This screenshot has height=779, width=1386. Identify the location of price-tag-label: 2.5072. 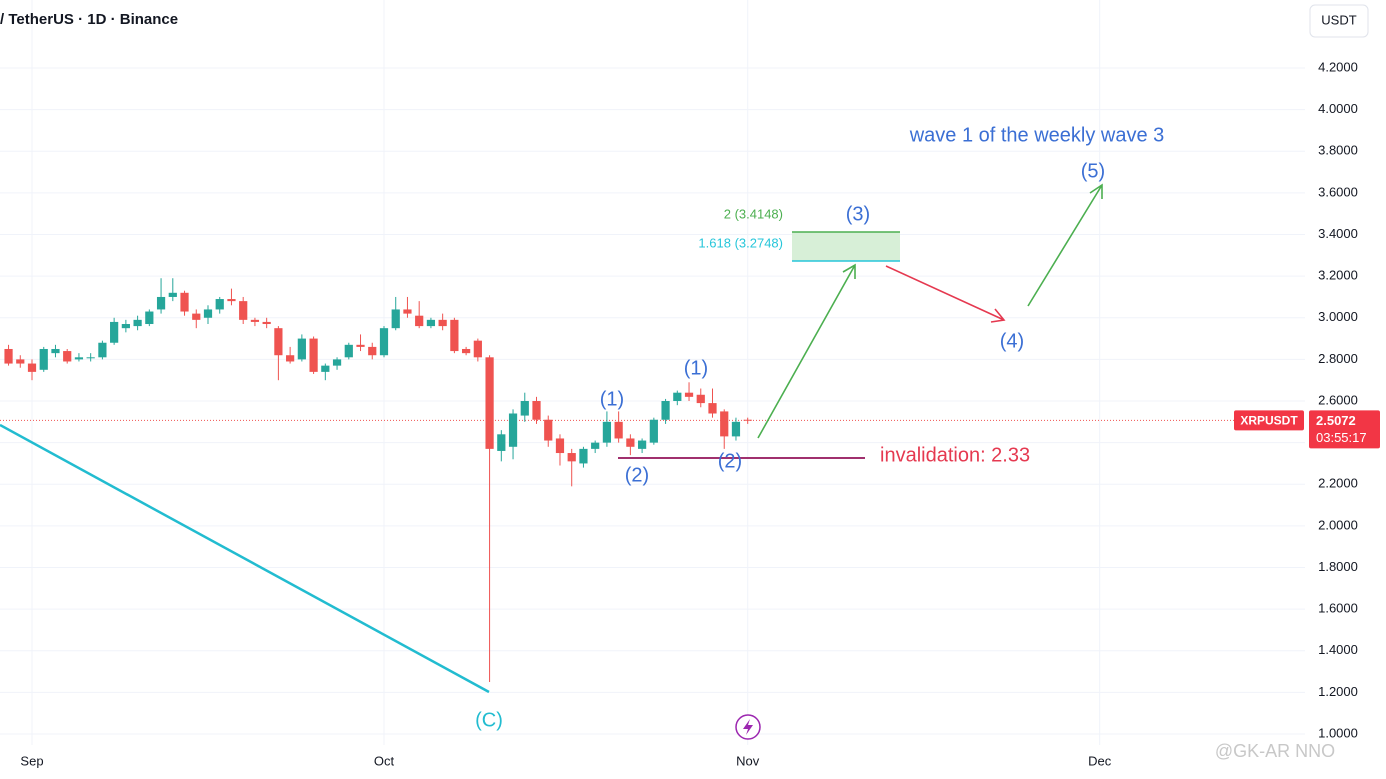
(1336, 420).